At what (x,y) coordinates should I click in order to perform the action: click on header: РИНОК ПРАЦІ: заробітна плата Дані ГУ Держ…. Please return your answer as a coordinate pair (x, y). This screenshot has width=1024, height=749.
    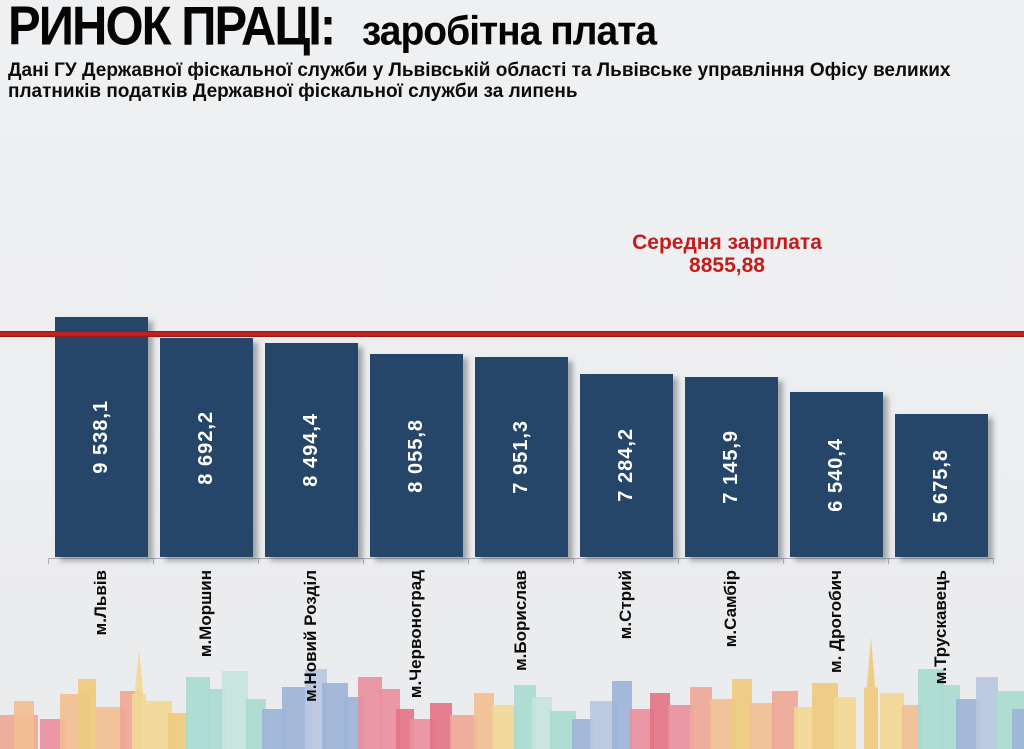
    Looking at the image, I should click on (513, 51).